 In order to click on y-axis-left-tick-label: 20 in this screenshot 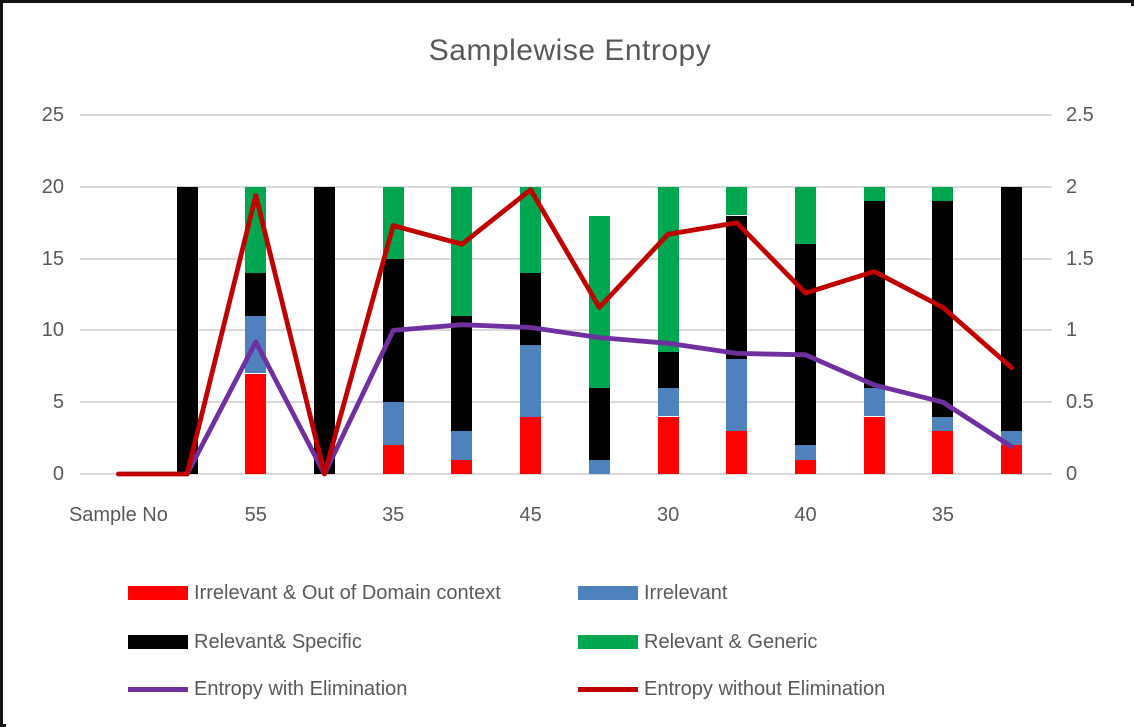, I will do `click(52, 186)`.